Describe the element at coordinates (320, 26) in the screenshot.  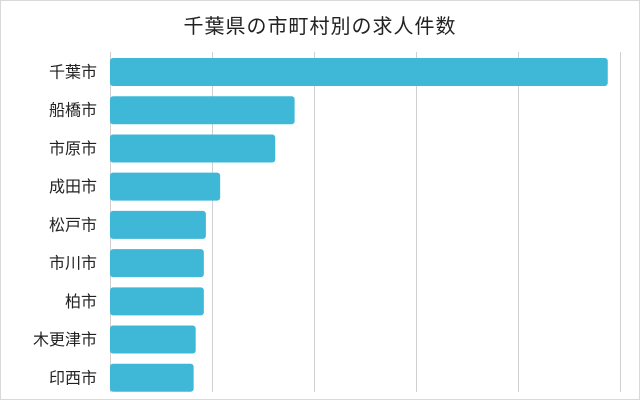
I see `chart-title: 千葉県の市町村別の求人件数` at that location.